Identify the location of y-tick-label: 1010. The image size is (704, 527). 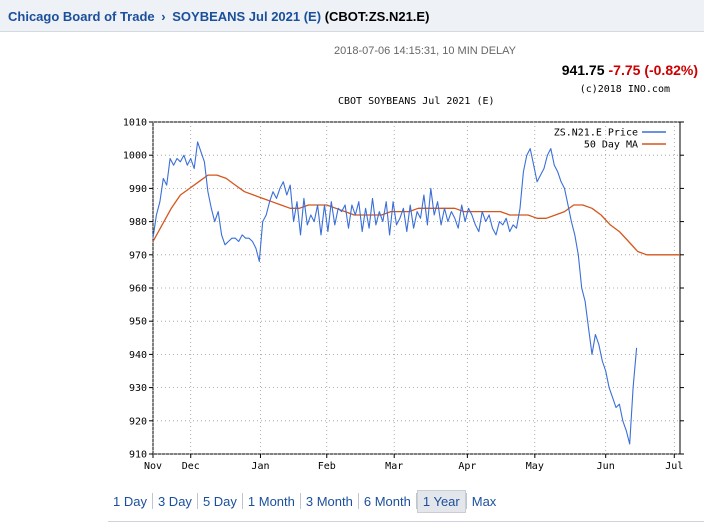
(135, 123).